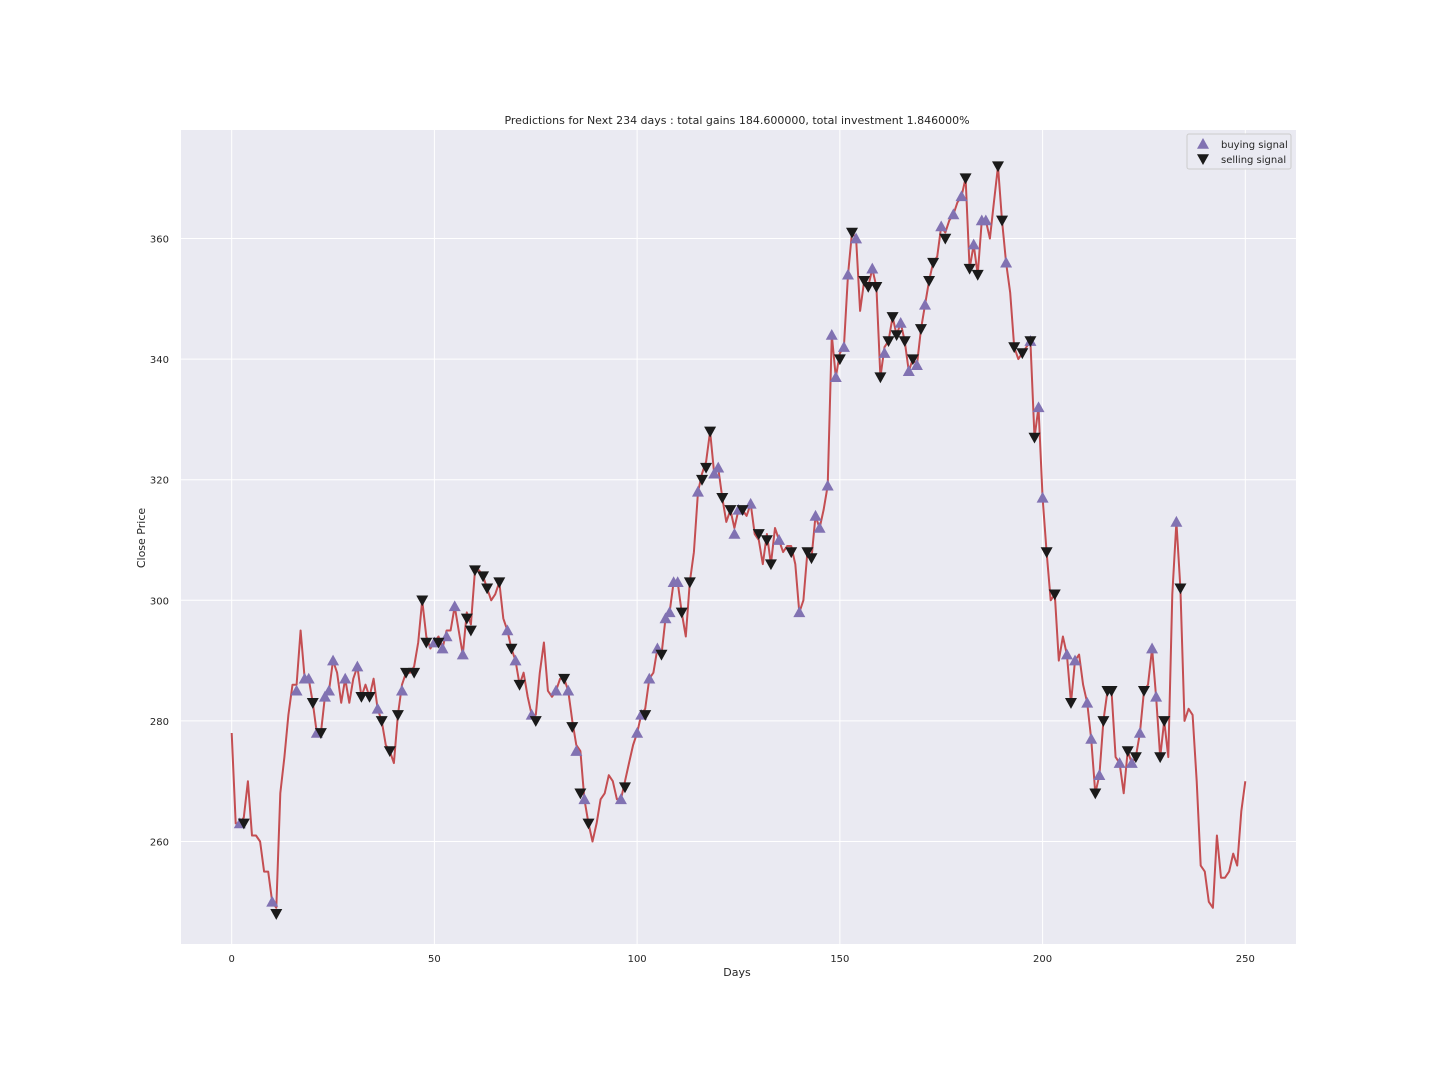 This screenshot has height=1084, width=1440. Describe the element at coordinates (1253, 160) in the screenshot. I see `legend-label: selling signal` at that location.